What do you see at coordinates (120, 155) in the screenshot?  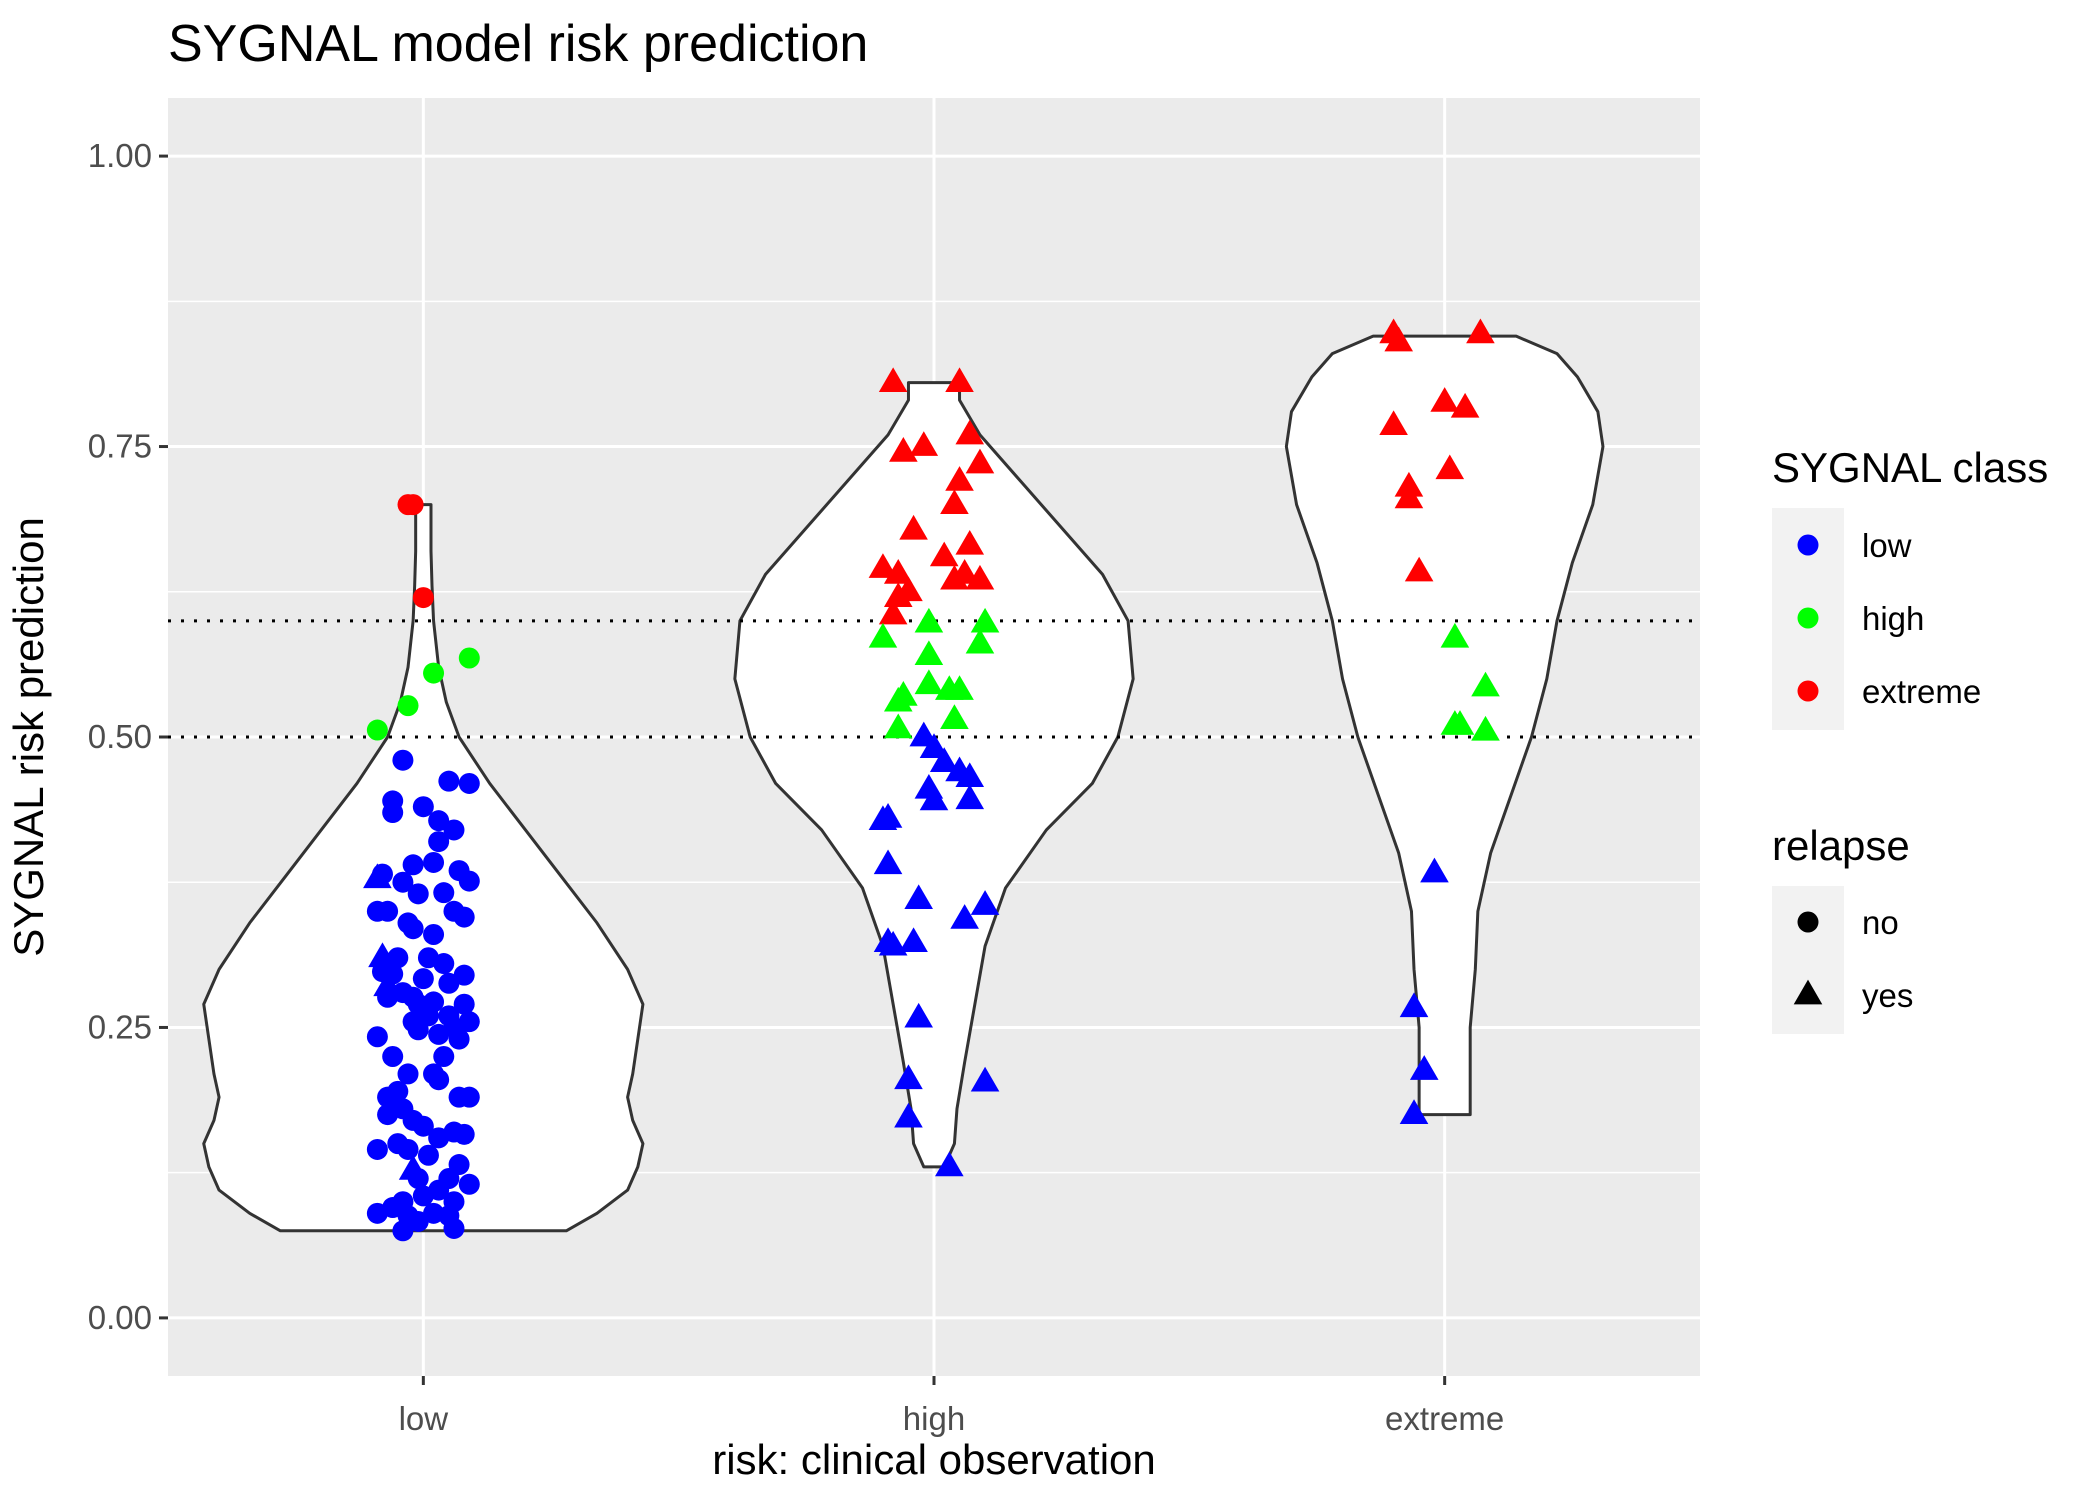 I see `y-tick-label: 1.00` at bounding box center [120, 155].